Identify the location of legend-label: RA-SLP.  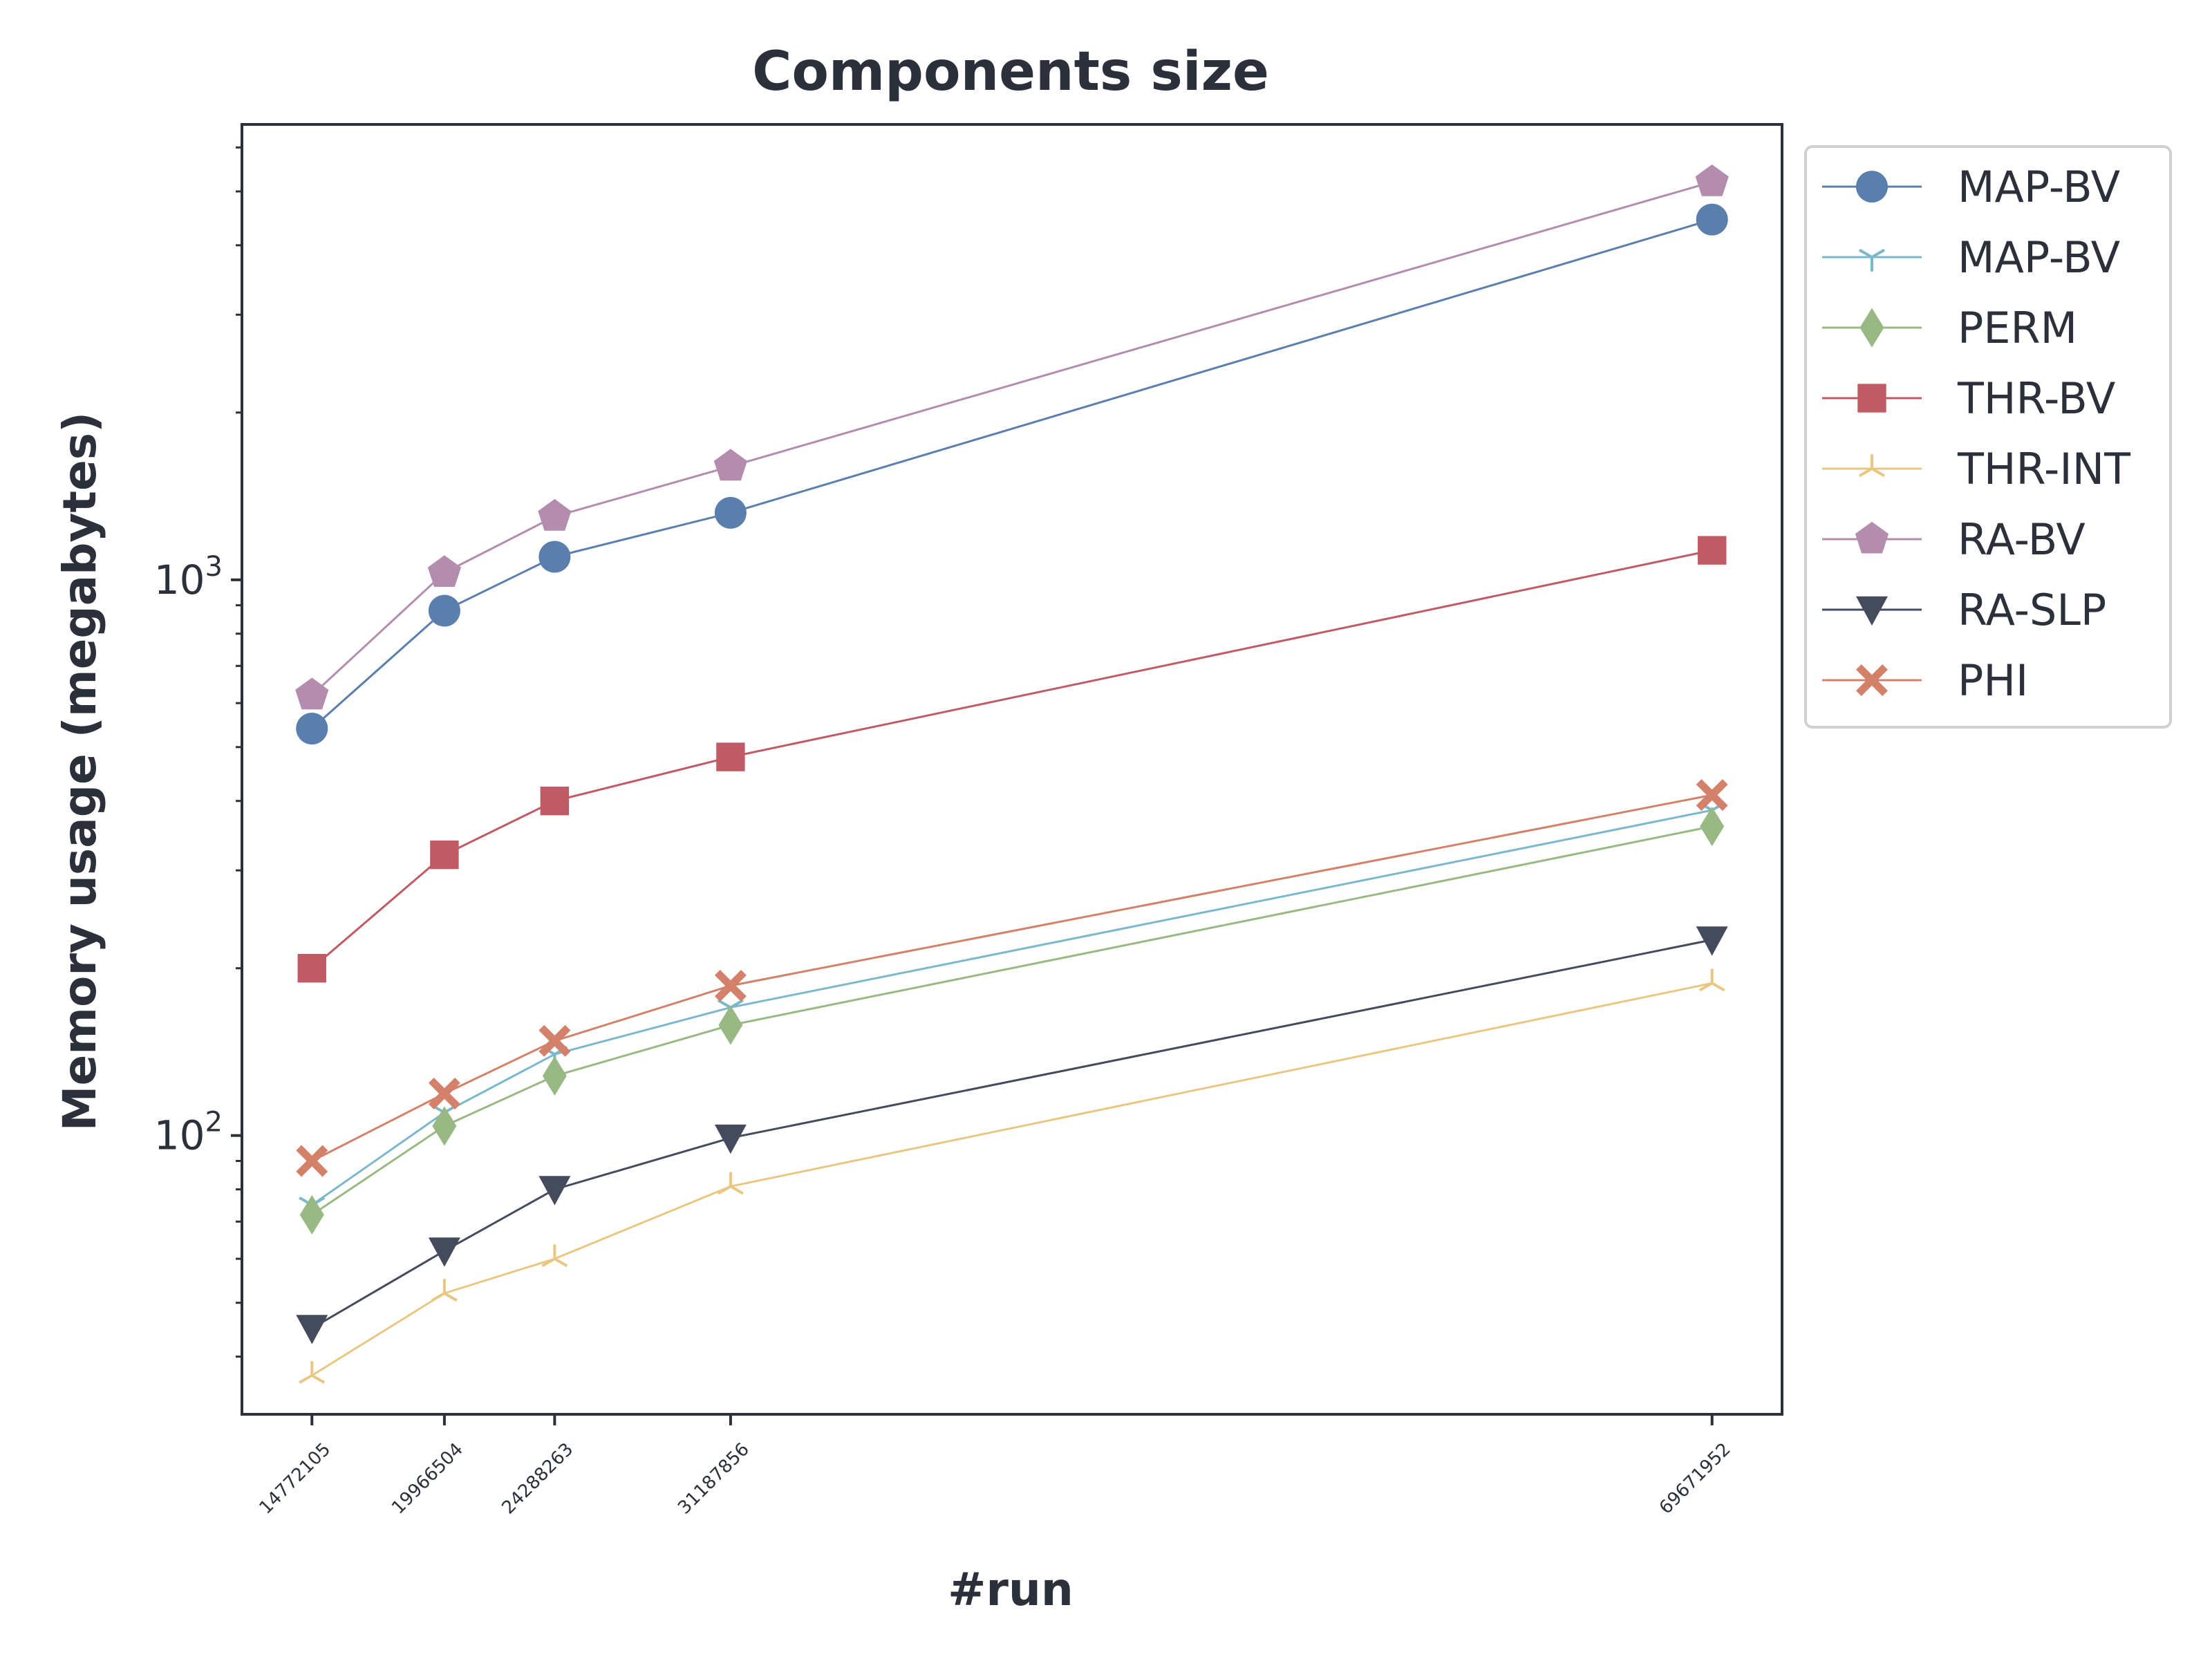
(2032, 610).